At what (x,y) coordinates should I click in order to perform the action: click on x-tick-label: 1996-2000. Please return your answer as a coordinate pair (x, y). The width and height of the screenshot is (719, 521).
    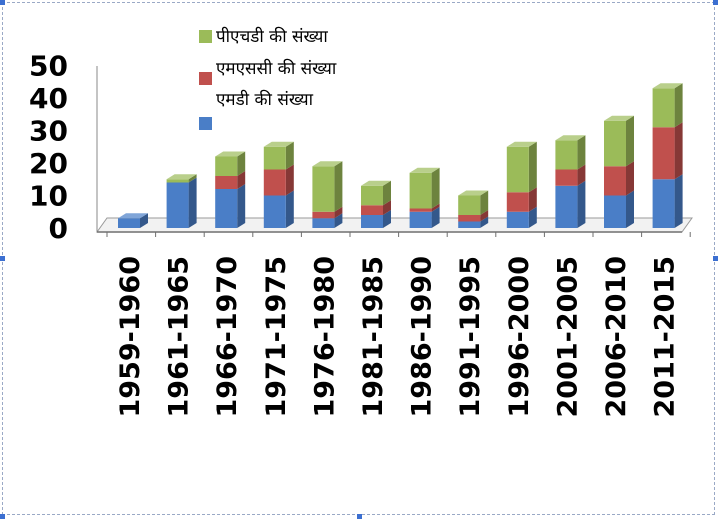
    Looking at the image, I should click on (519, 337).